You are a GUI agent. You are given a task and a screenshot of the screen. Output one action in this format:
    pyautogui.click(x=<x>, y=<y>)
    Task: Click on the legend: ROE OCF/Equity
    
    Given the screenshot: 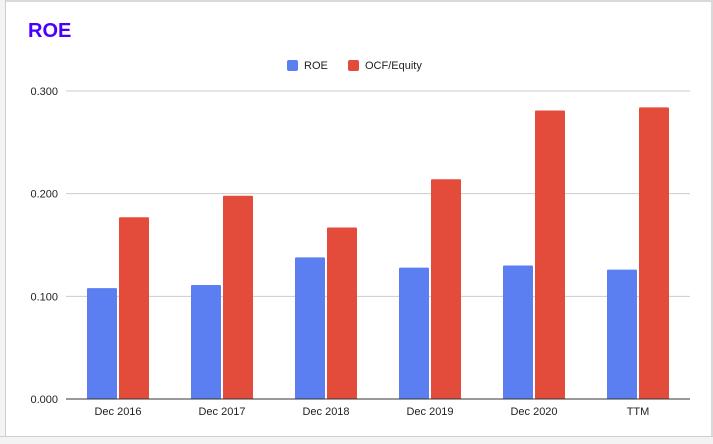 What is the action you would take?
    pyautogui.click(x=354, y=66)
    